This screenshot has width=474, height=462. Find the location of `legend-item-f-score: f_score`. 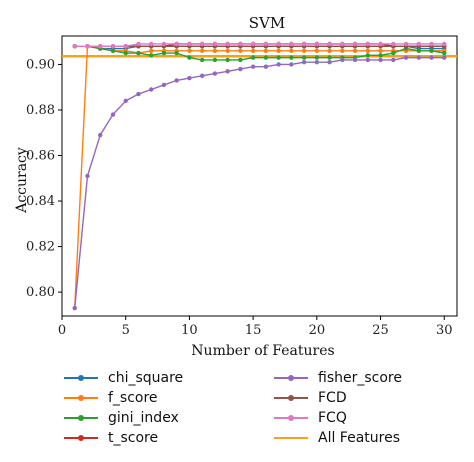

legend-item-f-score: f_score is located at coordinates (169, 398).